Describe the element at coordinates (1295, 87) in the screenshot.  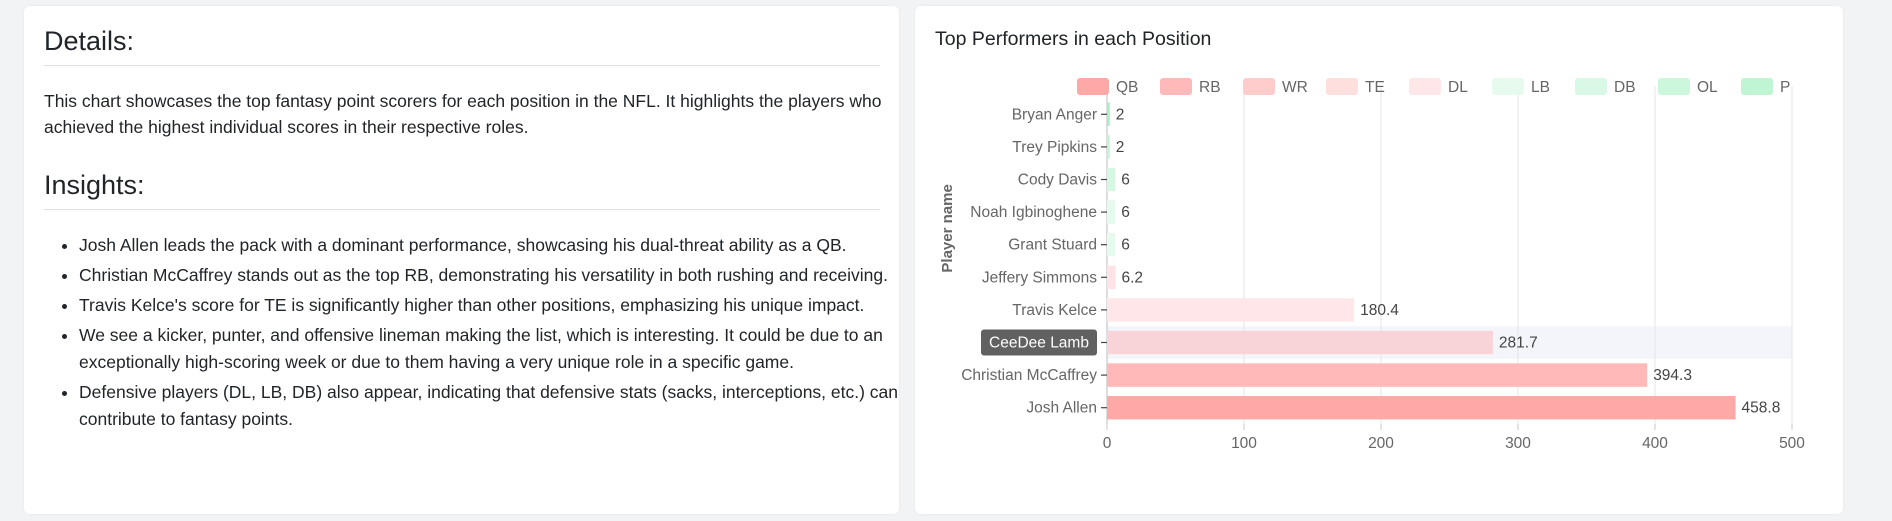
I see `legend-label: WR` at that location.